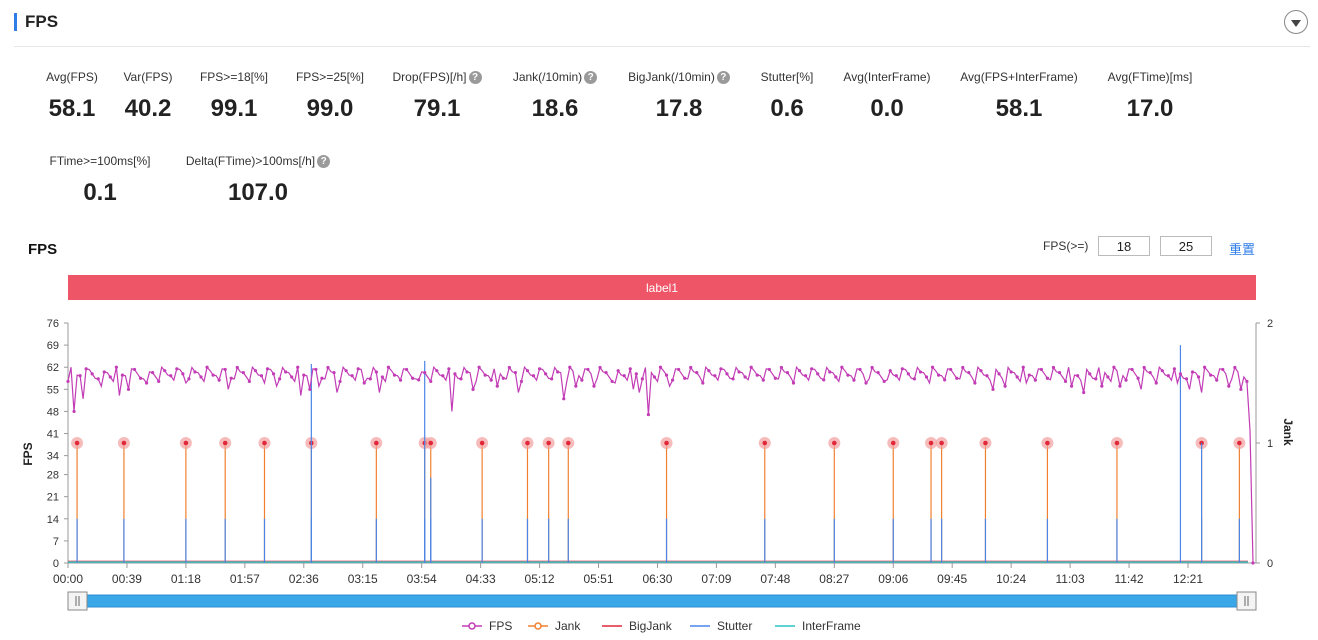 The height and width of the screenshot is (640, 1318). I want to click on slider-left-handle, so click(77, 601).